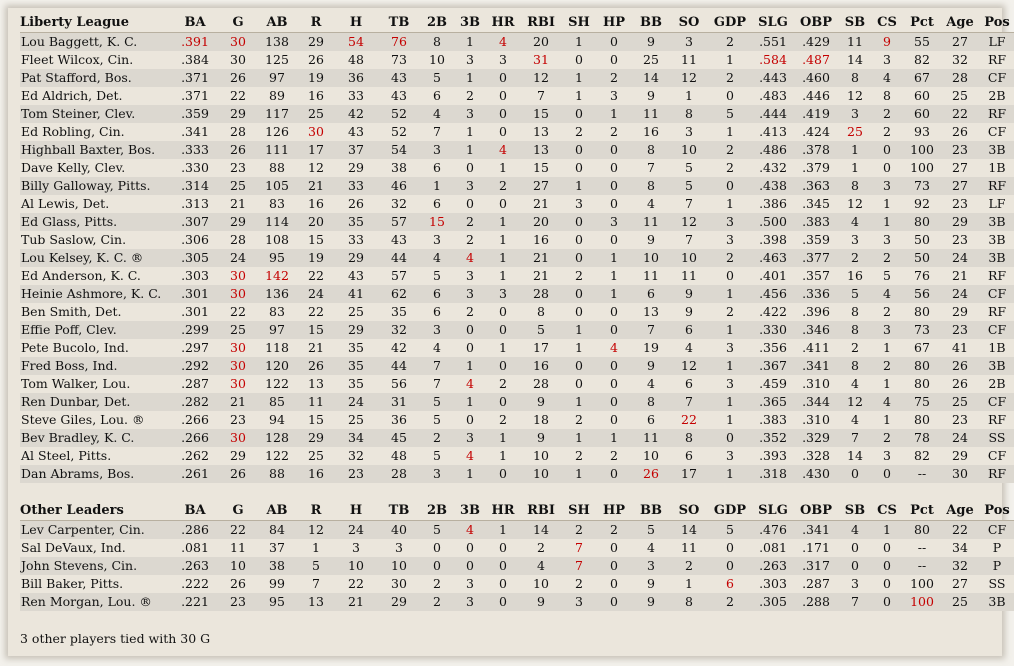  Describe the element at coordinates (922, 347) in the screenshot. I see `stat-cell: 67` at that location.